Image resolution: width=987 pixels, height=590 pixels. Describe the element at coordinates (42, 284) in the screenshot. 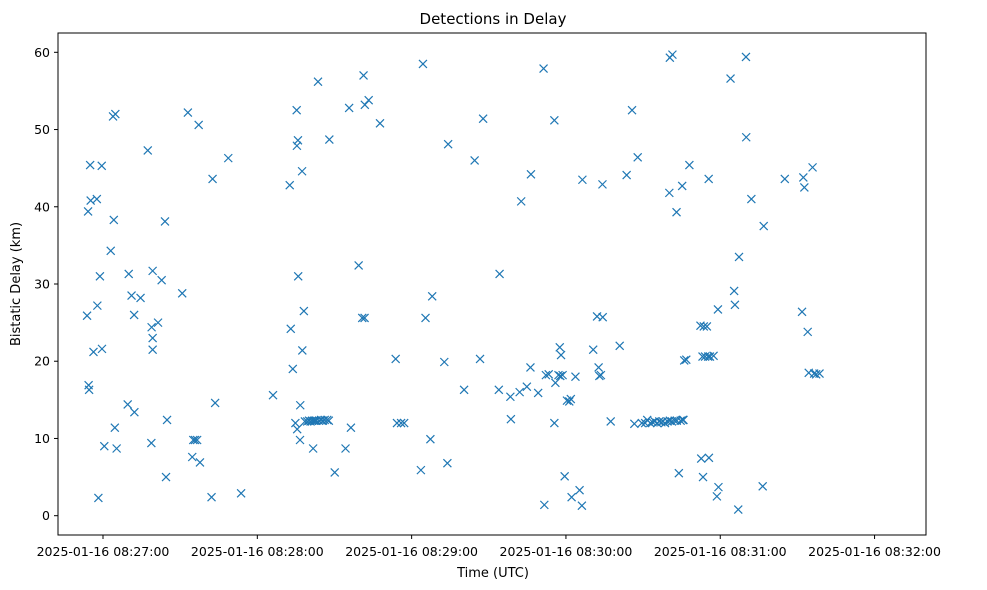

I see `y-tick-label: 30` at that location.